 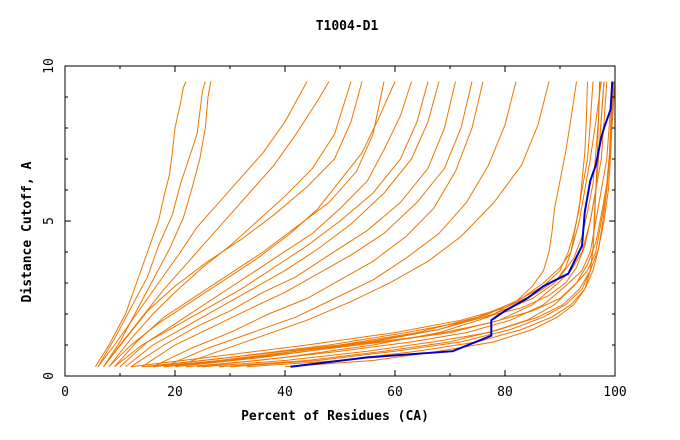 I want to click on y-tick-label: 5, so click(x=49, y=221).